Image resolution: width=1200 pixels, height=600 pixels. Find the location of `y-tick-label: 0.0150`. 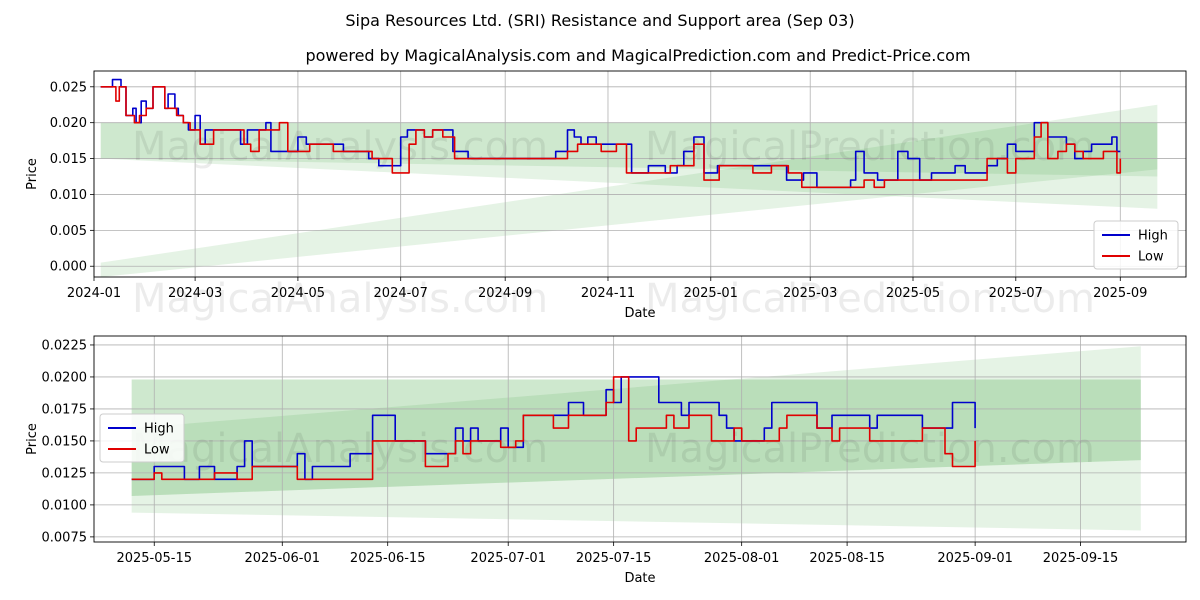

y-tick-label: 0.0150 is located at coordinates (65, 441).